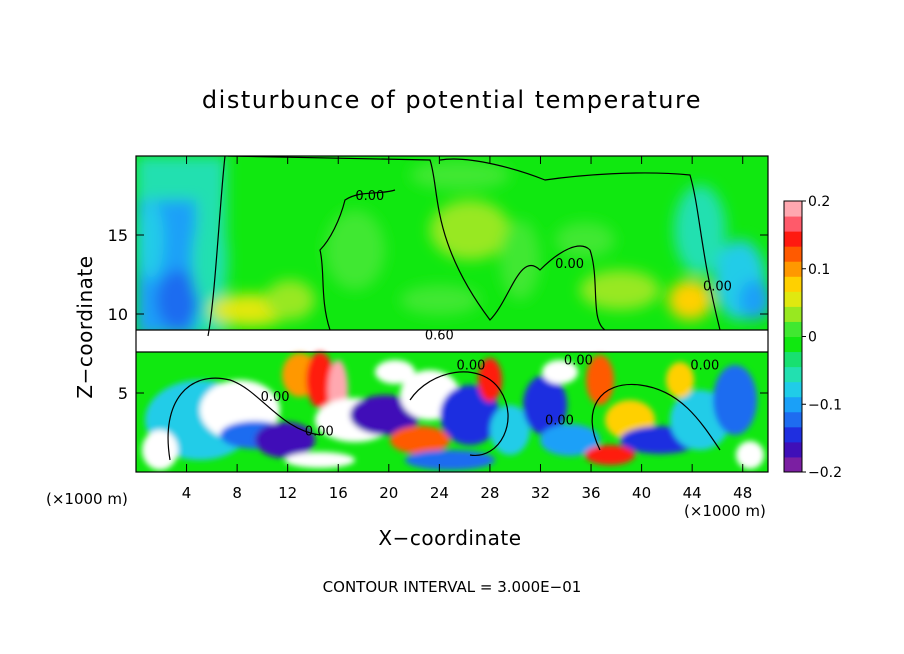 The width and height of the screenshot is (904, 654). Describe the element at coordinates (187, 493) in the screenshot. I see `x-tick-label: 4` at that location.